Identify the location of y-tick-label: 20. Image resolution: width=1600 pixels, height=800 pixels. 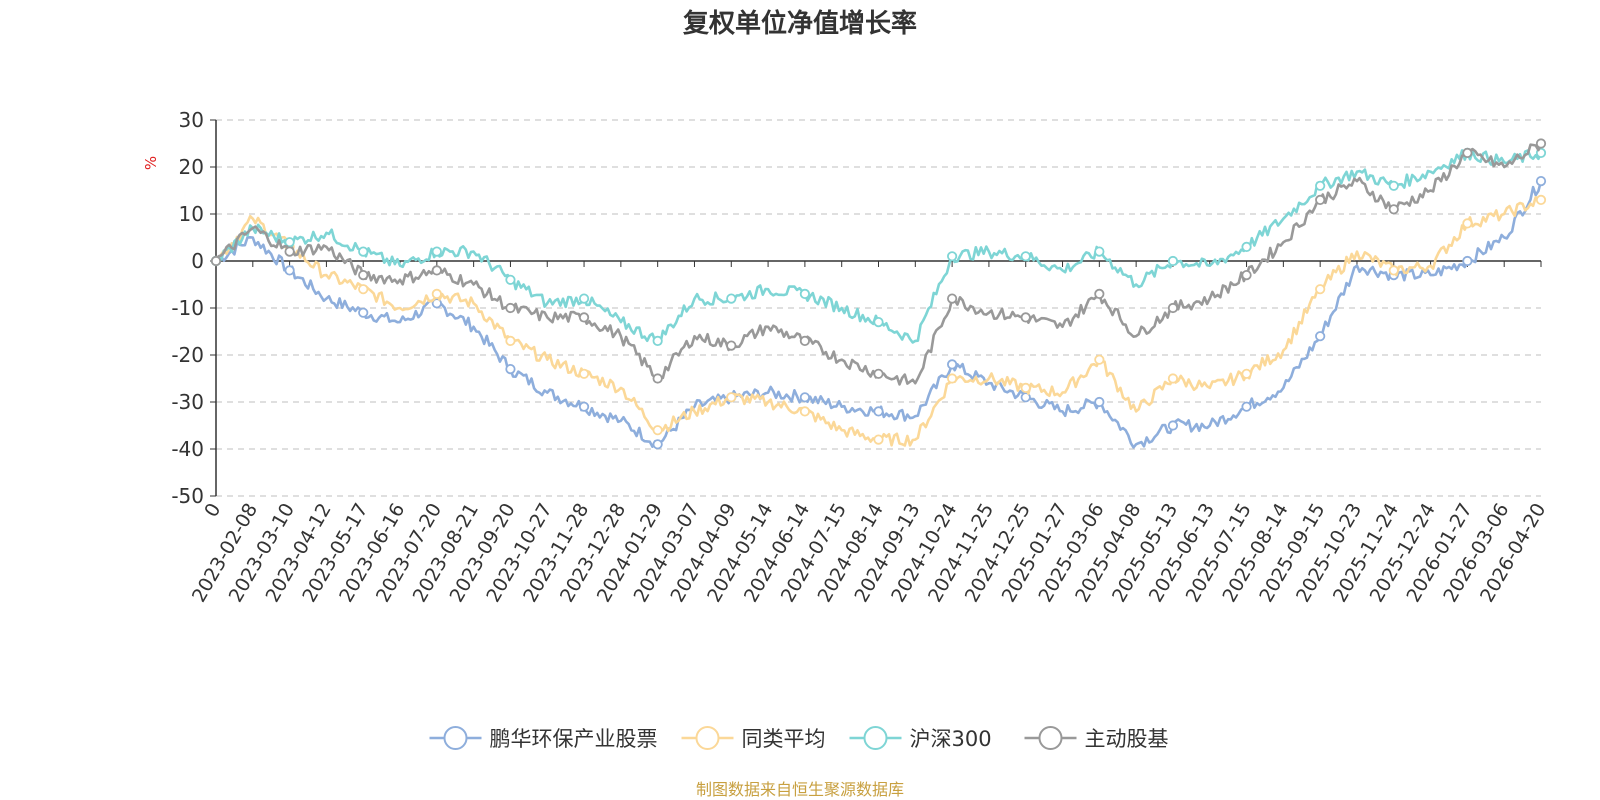
(191, 167).